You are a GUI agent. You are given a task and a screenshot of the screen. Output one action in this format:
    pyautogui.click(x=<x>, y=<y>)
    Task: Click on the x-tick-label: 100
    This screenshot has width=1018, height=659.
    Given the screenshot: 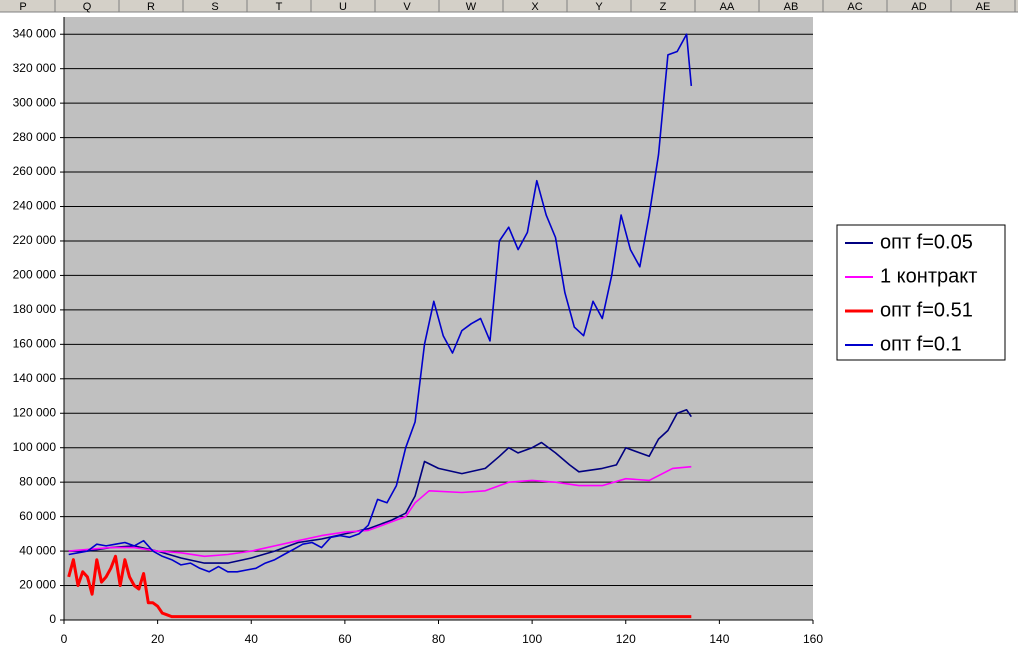 What is the action you would take?
    pyautogui.click(x=532, y=639)
    